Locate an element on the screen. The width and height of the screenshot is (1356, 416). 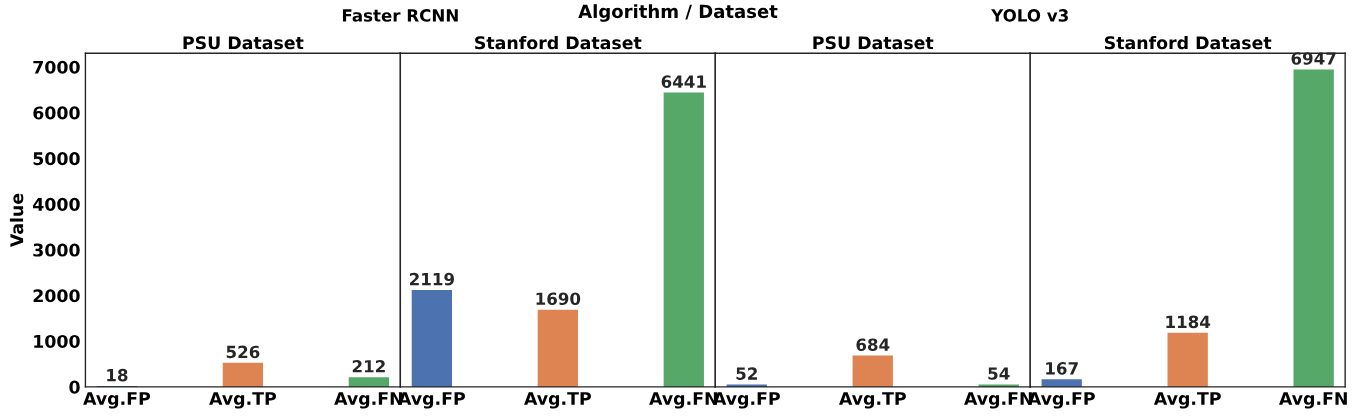
x-tick-label: Avg.FP is located at coordinates (117, 400).